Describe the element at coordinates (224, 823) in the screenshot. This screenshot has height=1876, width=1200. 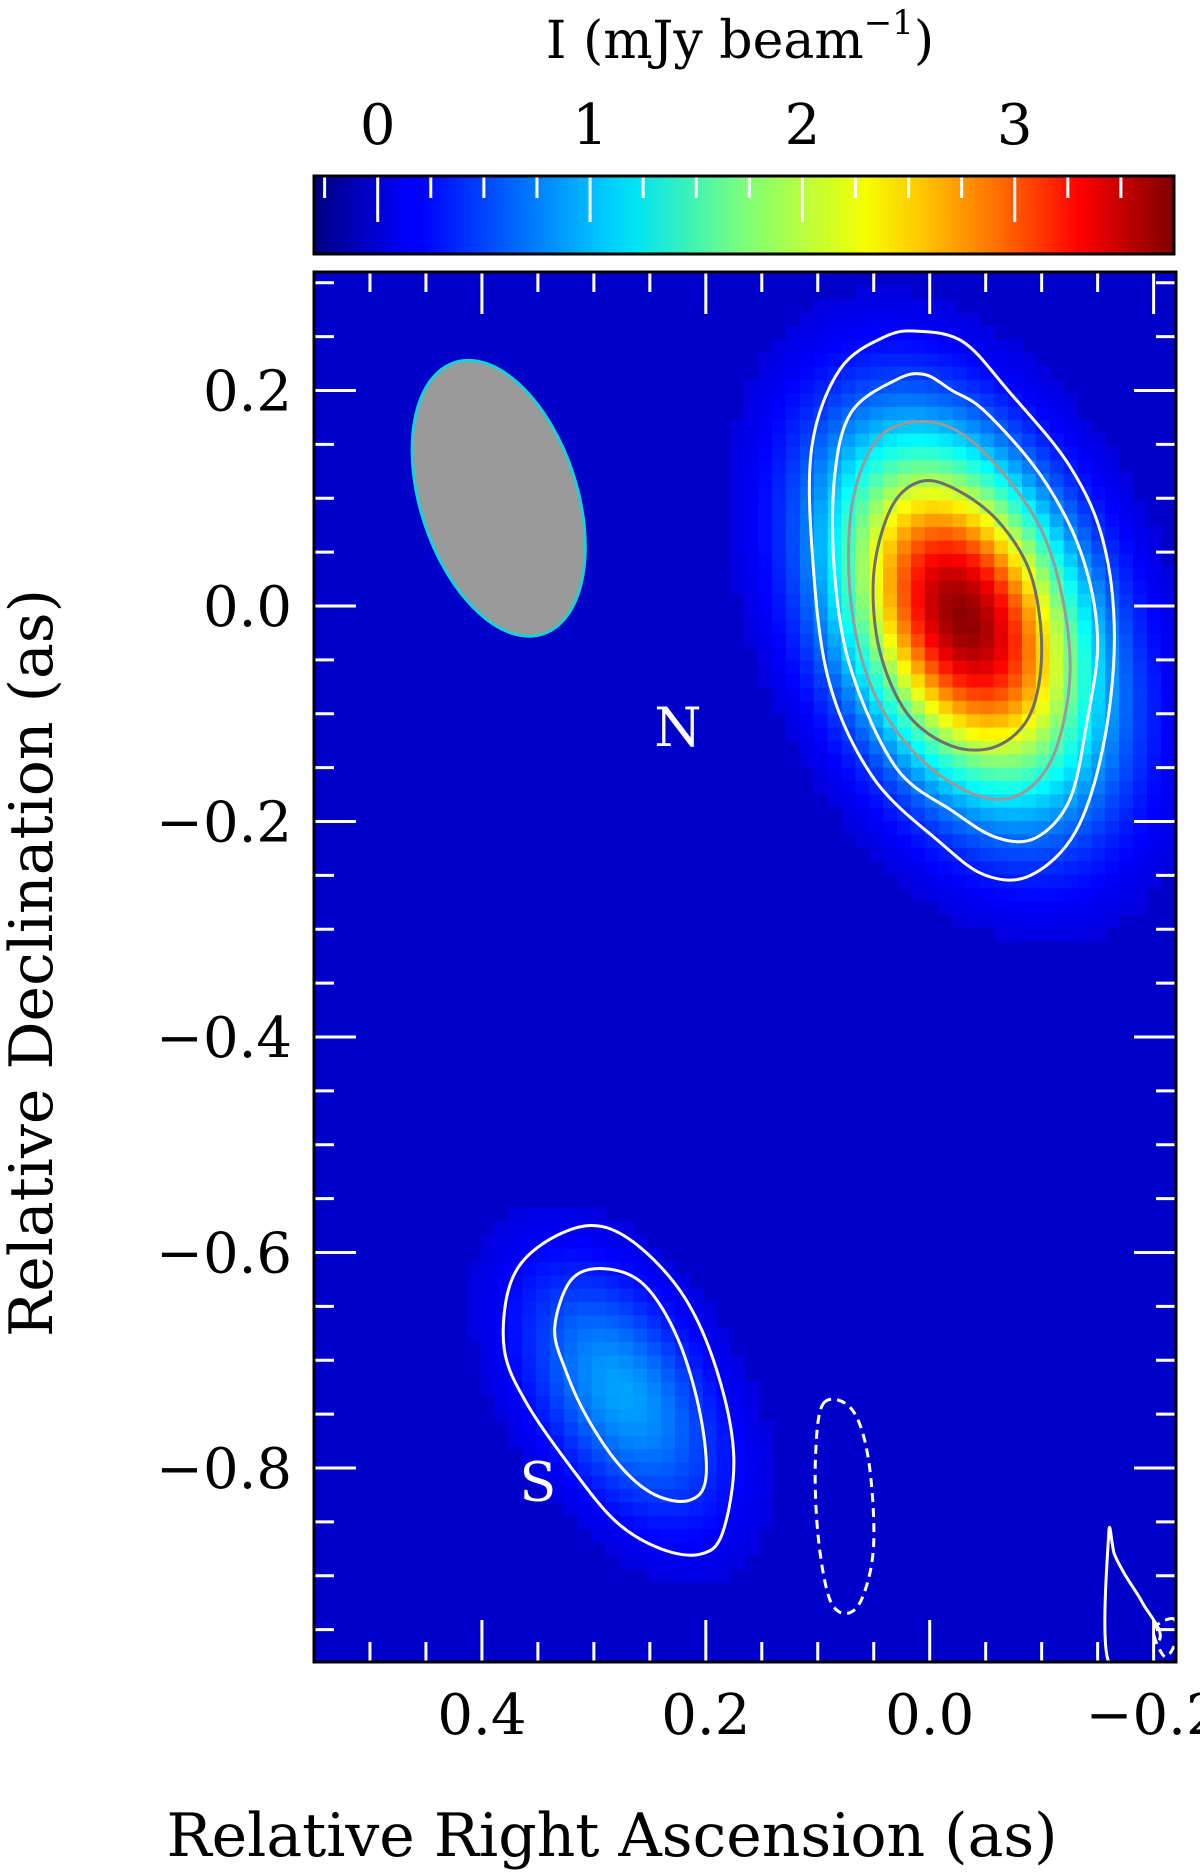
I see `y-tick-label: −0.2` at that location.